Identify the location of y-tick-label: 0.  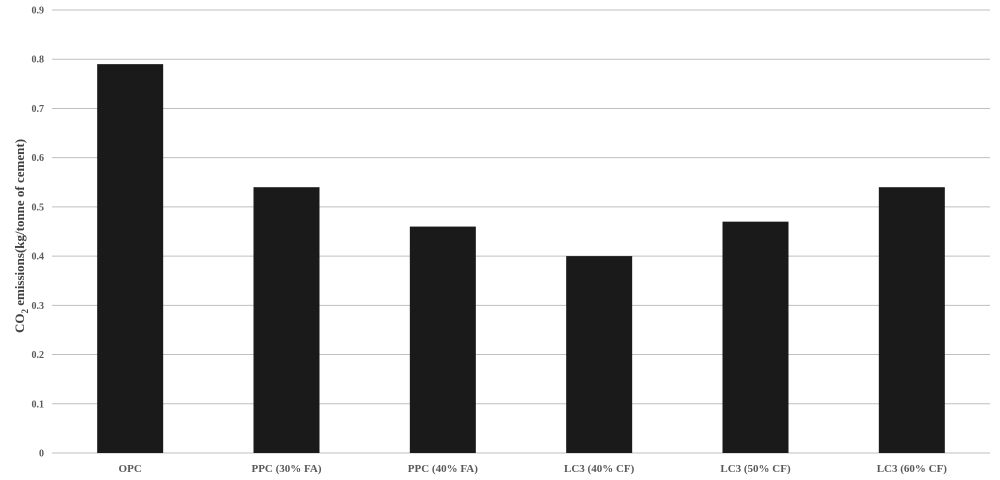
(41, 454).